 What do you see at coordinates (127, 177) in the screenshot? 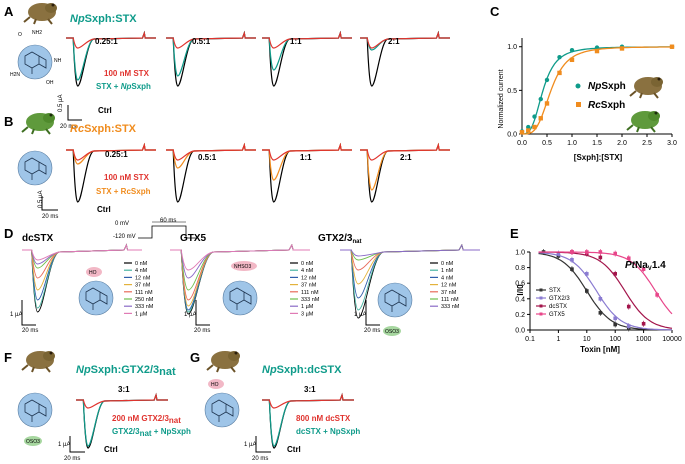
I see `label-100nm-stx-b: 100 nM STX` at bounding box center [127, 177].